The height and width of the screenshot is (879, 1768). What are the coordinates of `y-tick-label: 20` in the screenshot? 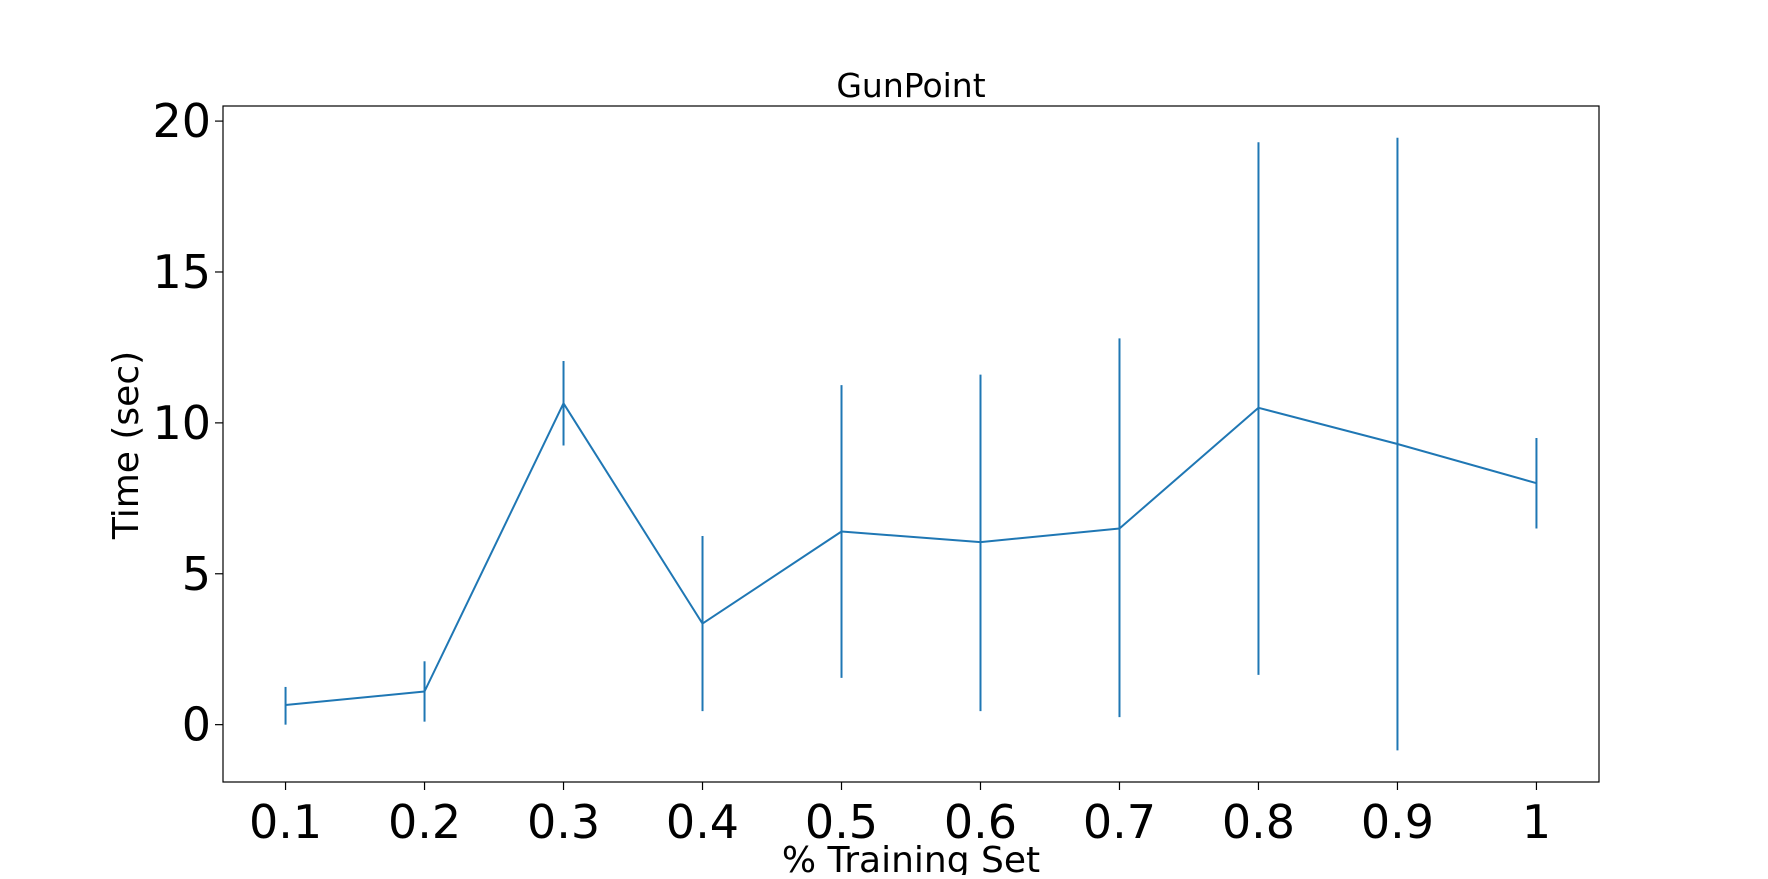 It's located at (181, 121).